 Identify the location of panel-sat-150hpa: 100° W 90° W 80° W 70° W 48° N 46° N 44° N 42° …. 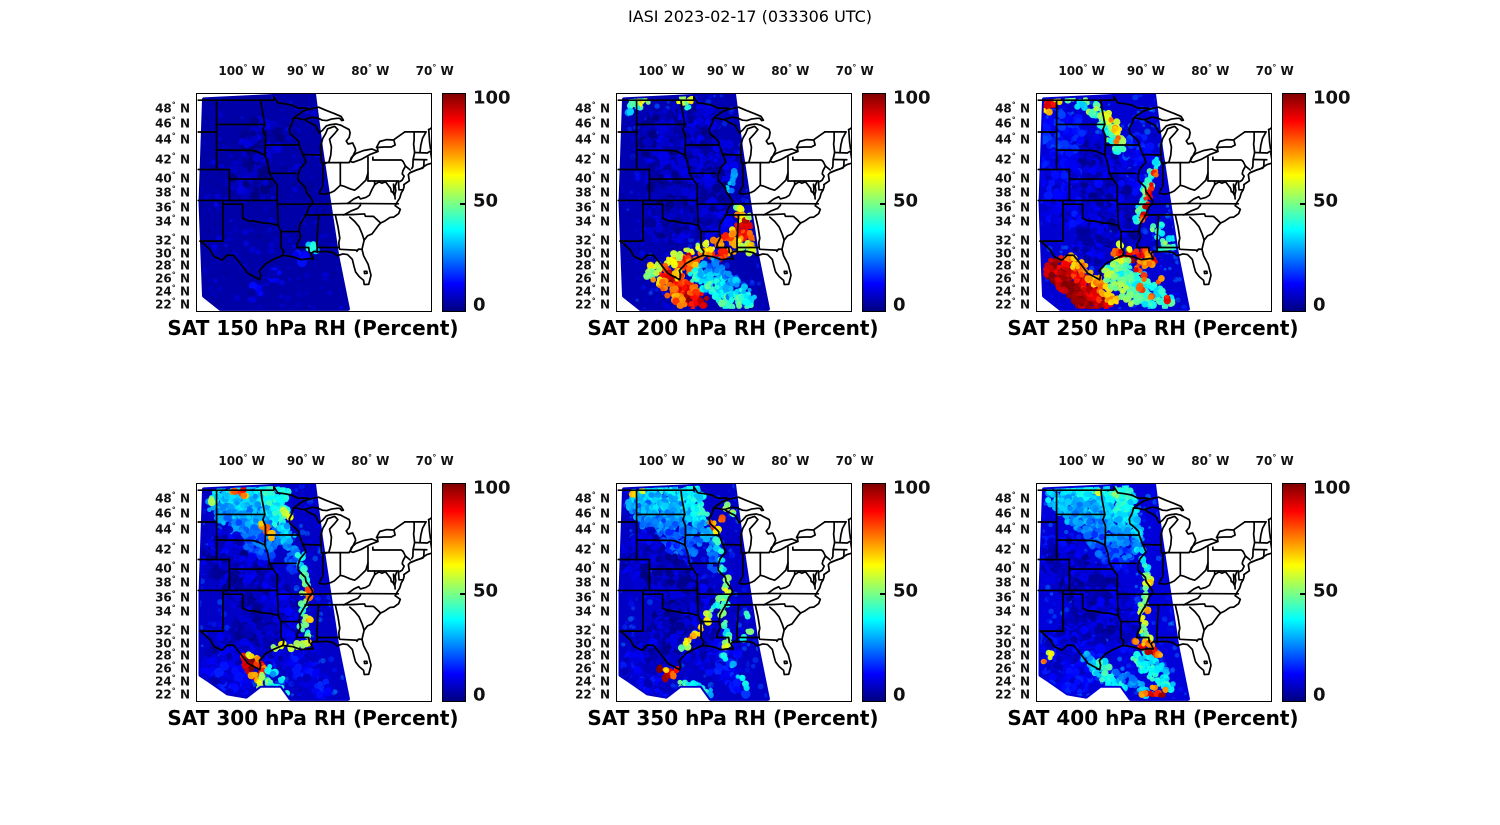
(333, 201).